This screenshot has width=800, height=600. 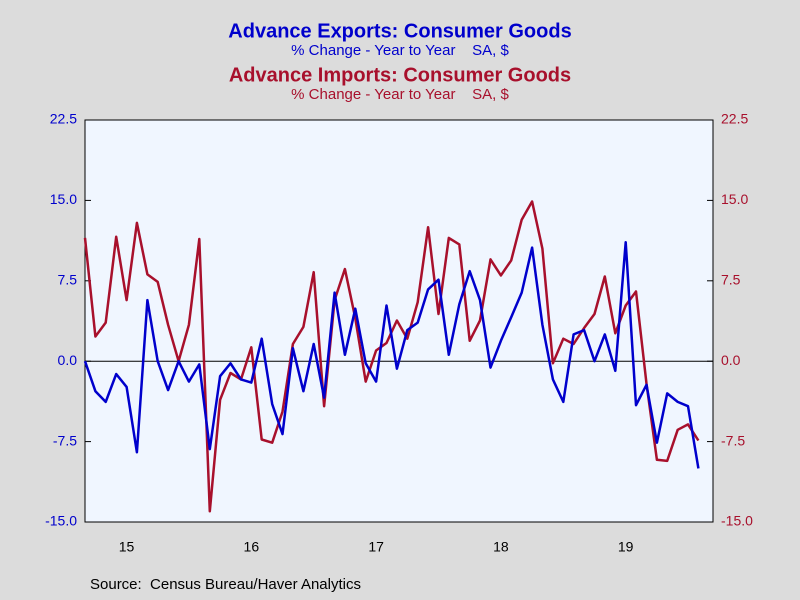 I want to click on y-tick-label: -15.0, so click(x=61, y=521).